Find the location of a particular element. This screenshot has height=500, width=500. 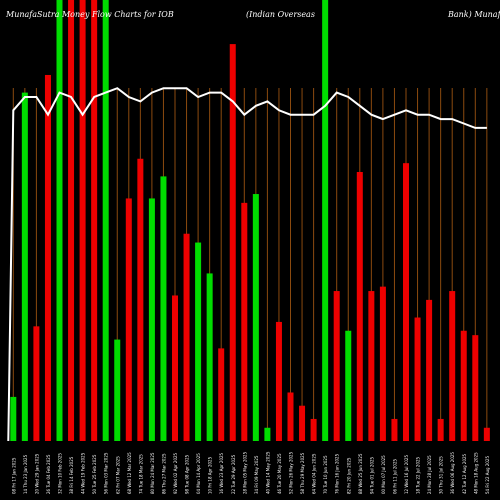

x-tick-label: 98 Tue 08 Apr 2025 is located at coordinates (187, 474).